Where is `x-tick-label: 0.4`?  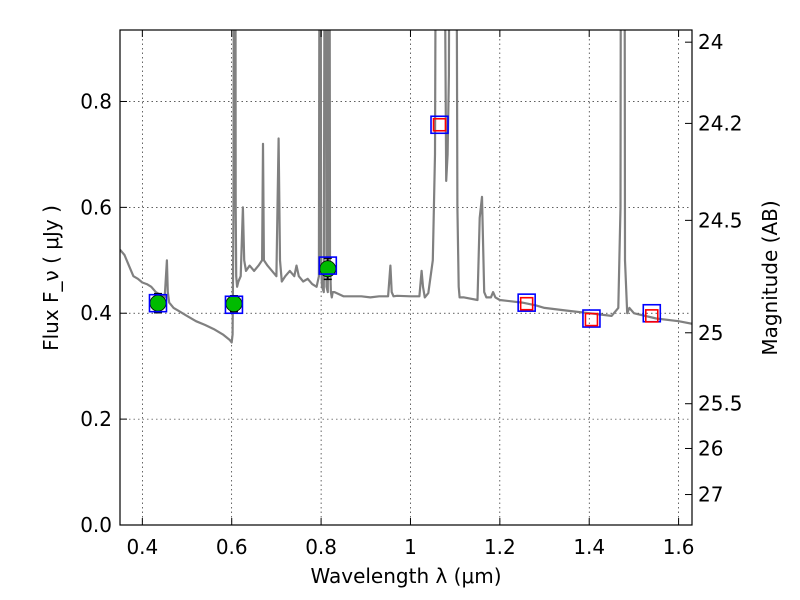
x-tick-label: 0.4 is located at coordinates (142, 547).